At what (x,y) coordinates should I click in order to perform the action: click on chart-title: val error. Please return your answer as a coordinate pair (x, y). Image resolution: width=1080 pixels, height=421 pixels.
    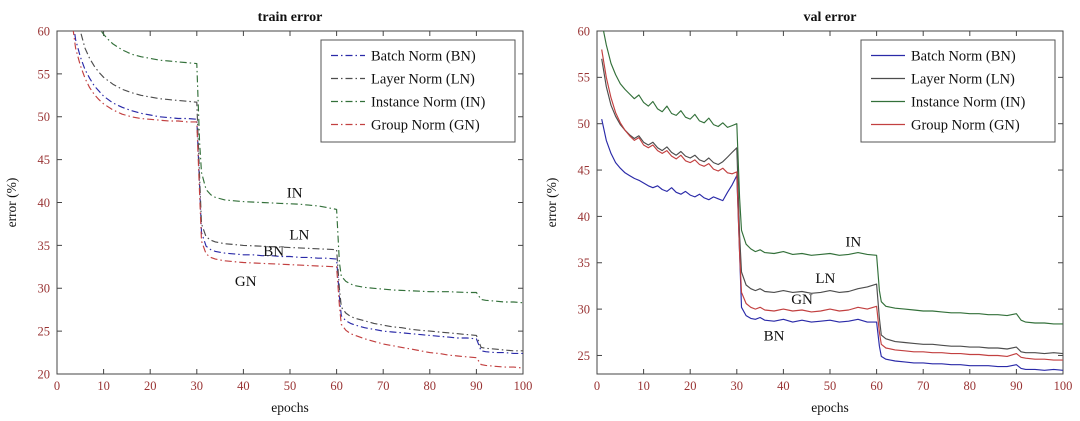
    Looking at the image, I should click on (830, 17).